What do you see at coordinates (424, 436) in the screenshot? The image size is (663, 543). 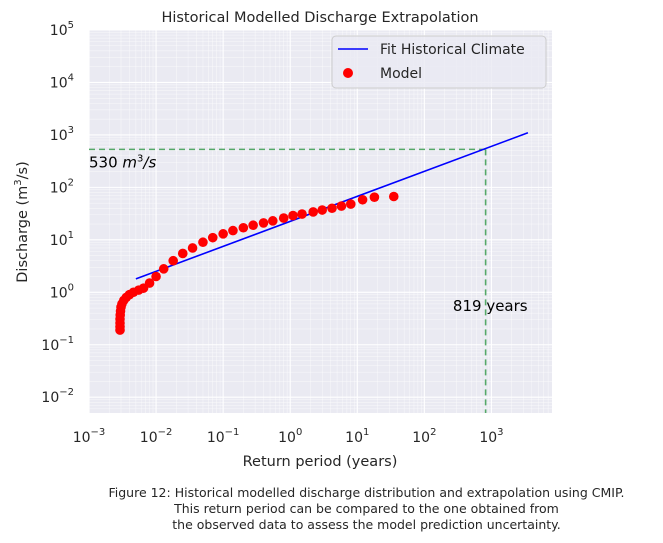 I see `x-tick-label: 10²` at bounding box center [424, 436].